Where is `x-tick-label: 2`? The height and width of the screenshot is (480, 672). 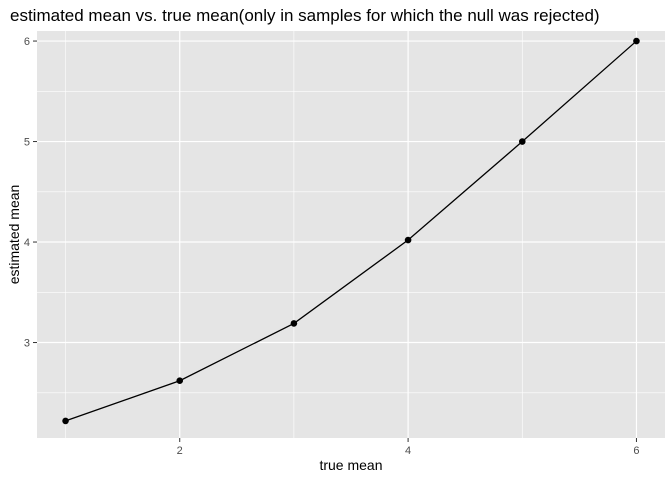
x-tick-label: 2 is located at coordinates (180, 451).